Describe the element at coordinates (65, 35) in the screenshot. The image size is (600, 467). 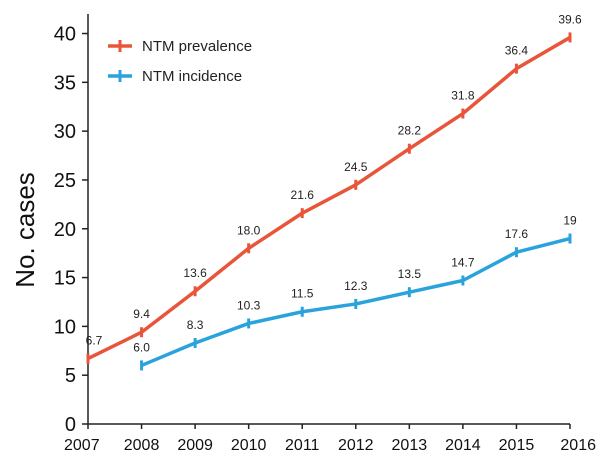
I see `y-tick-label: 40` at that location.